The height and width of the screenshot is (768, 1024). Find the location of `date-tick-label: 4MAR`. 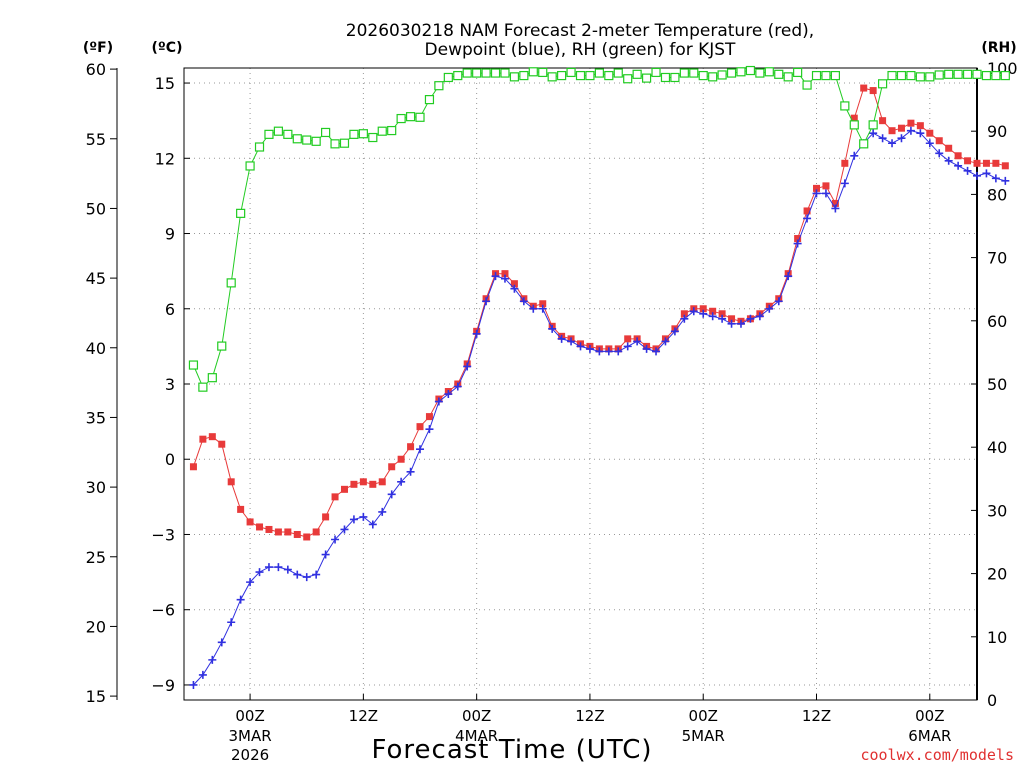

date-tick-label: 4MAR is located at coordinates (476, 736).